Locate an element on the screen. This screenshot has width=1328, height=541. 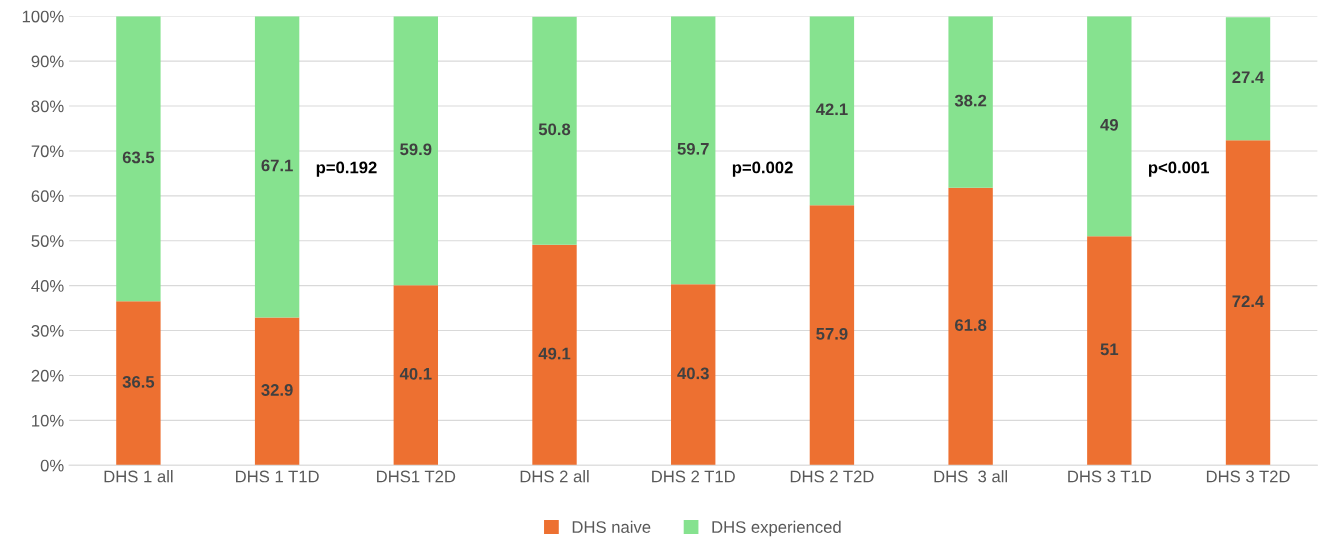
data-label: 50.8 is located at coordinates (554, 129).